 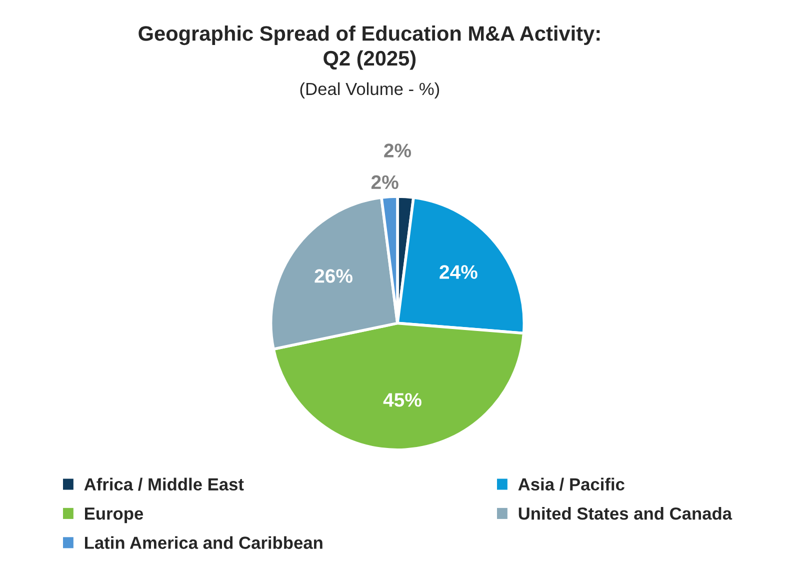 I want to click on legend-label: Africa / Middle East, so click(x=164, y=484).